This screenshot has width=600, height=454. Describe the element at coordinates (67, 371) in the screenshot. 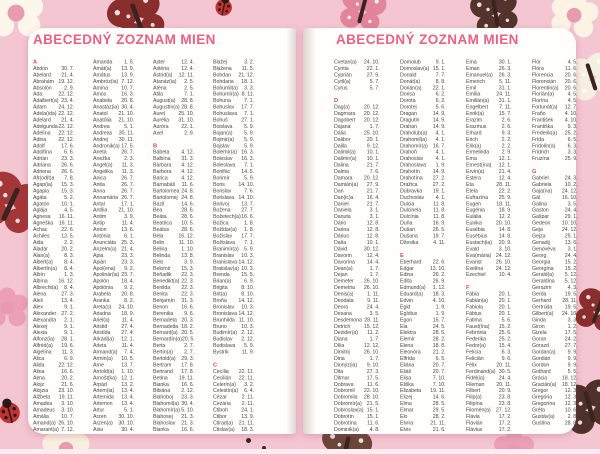

I see `date-label: 16. 6.` at that location.